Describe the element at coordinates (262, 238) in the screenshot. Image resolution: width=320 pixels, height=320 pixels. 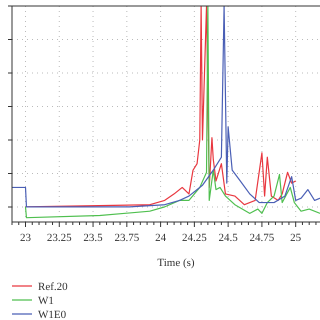
I see `x-tick-label: 24.75` at that location.